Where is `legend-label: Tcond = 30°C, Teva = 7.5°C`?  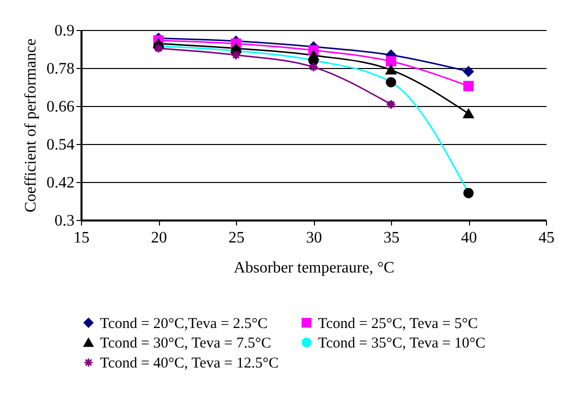 legend-label: Tcond = 30°C, Teva = 7.5°C is located at coordinates (186, 344).